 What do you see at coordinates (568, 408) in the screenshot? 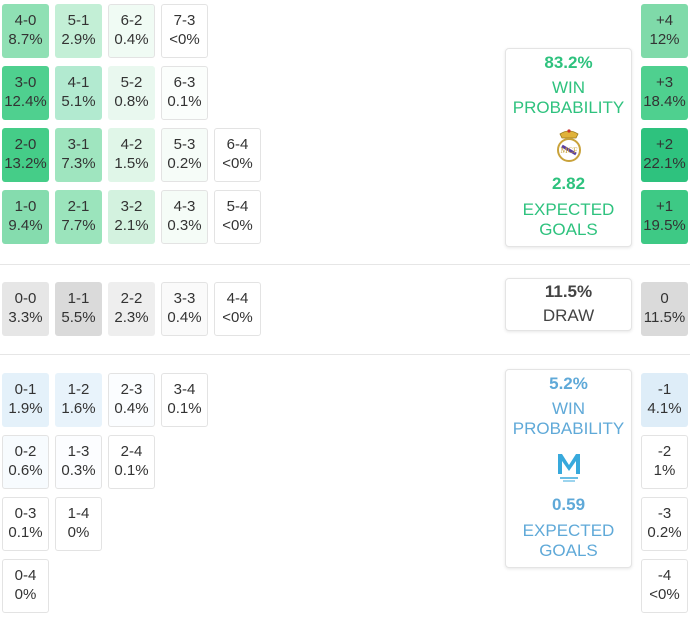
I see `away-win-label-line1: WIN` at bounding box center [568, 408].